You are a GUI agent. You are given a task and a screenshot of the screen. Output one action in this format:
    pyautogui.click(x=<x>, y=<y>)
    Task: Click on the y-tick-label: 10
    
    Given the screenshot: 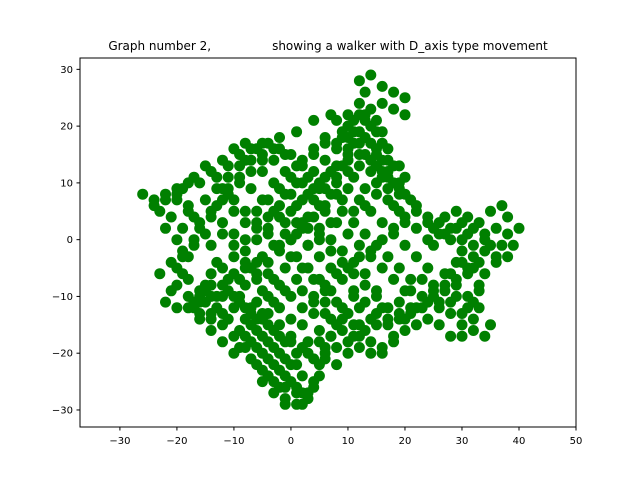 What is the action you would take?
    pyautogui.click(x=66, y=183)
    